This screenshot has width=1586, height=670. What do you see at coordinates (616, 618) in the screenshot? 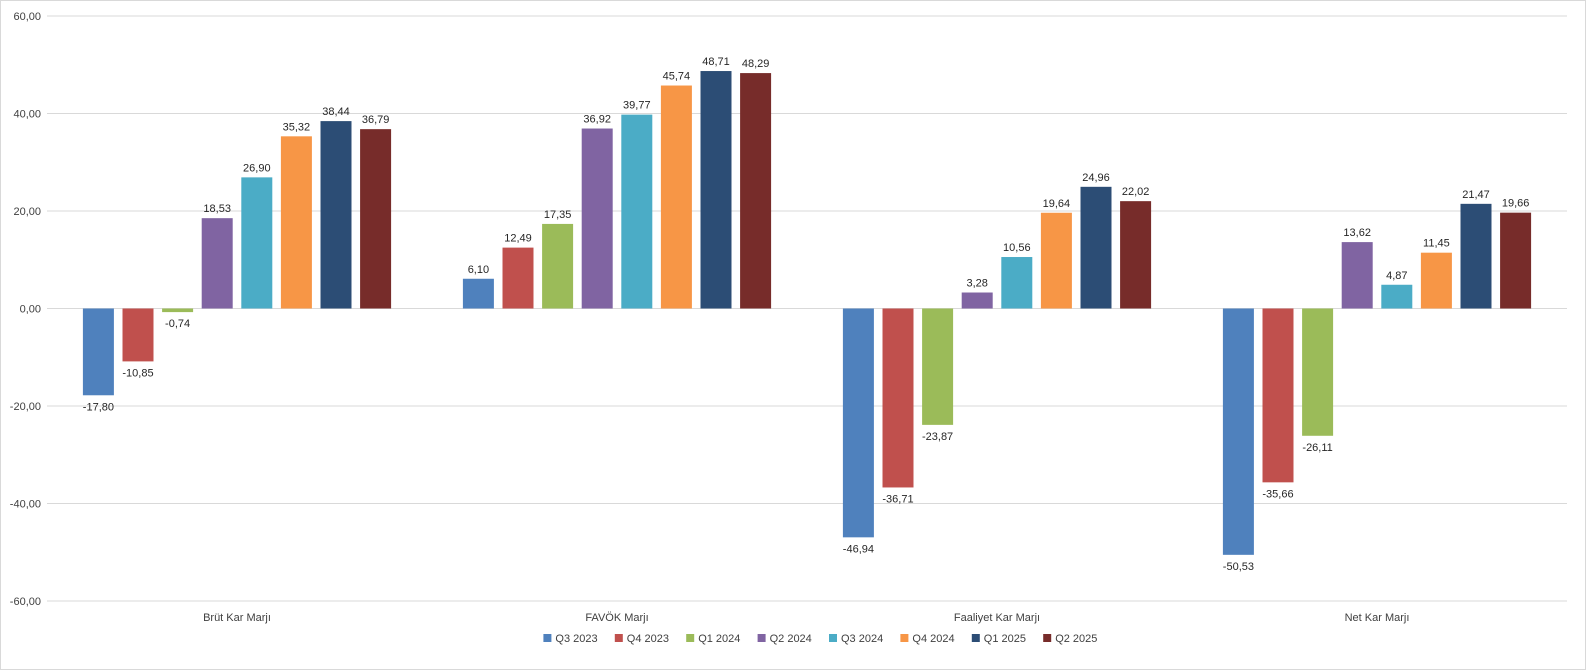
I see `category-label: FAVÖK Marjı` at bounding box center [616, 618].